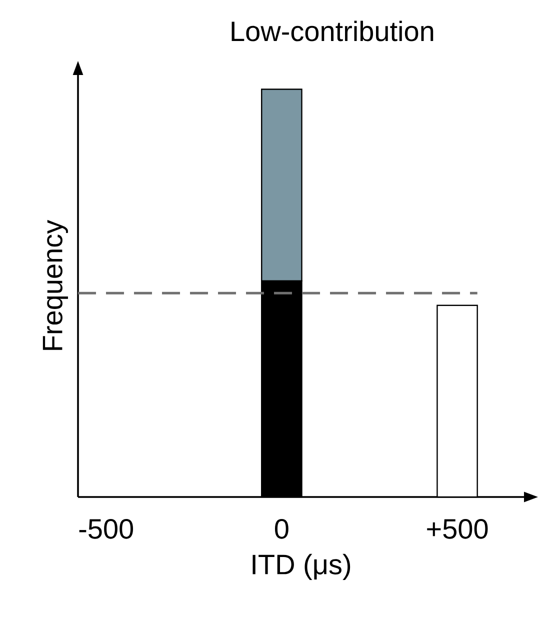  Describe the element at coordinates (301, 567) in the screenshot. I see `x-axis-title: ITD (μs)` at that location.